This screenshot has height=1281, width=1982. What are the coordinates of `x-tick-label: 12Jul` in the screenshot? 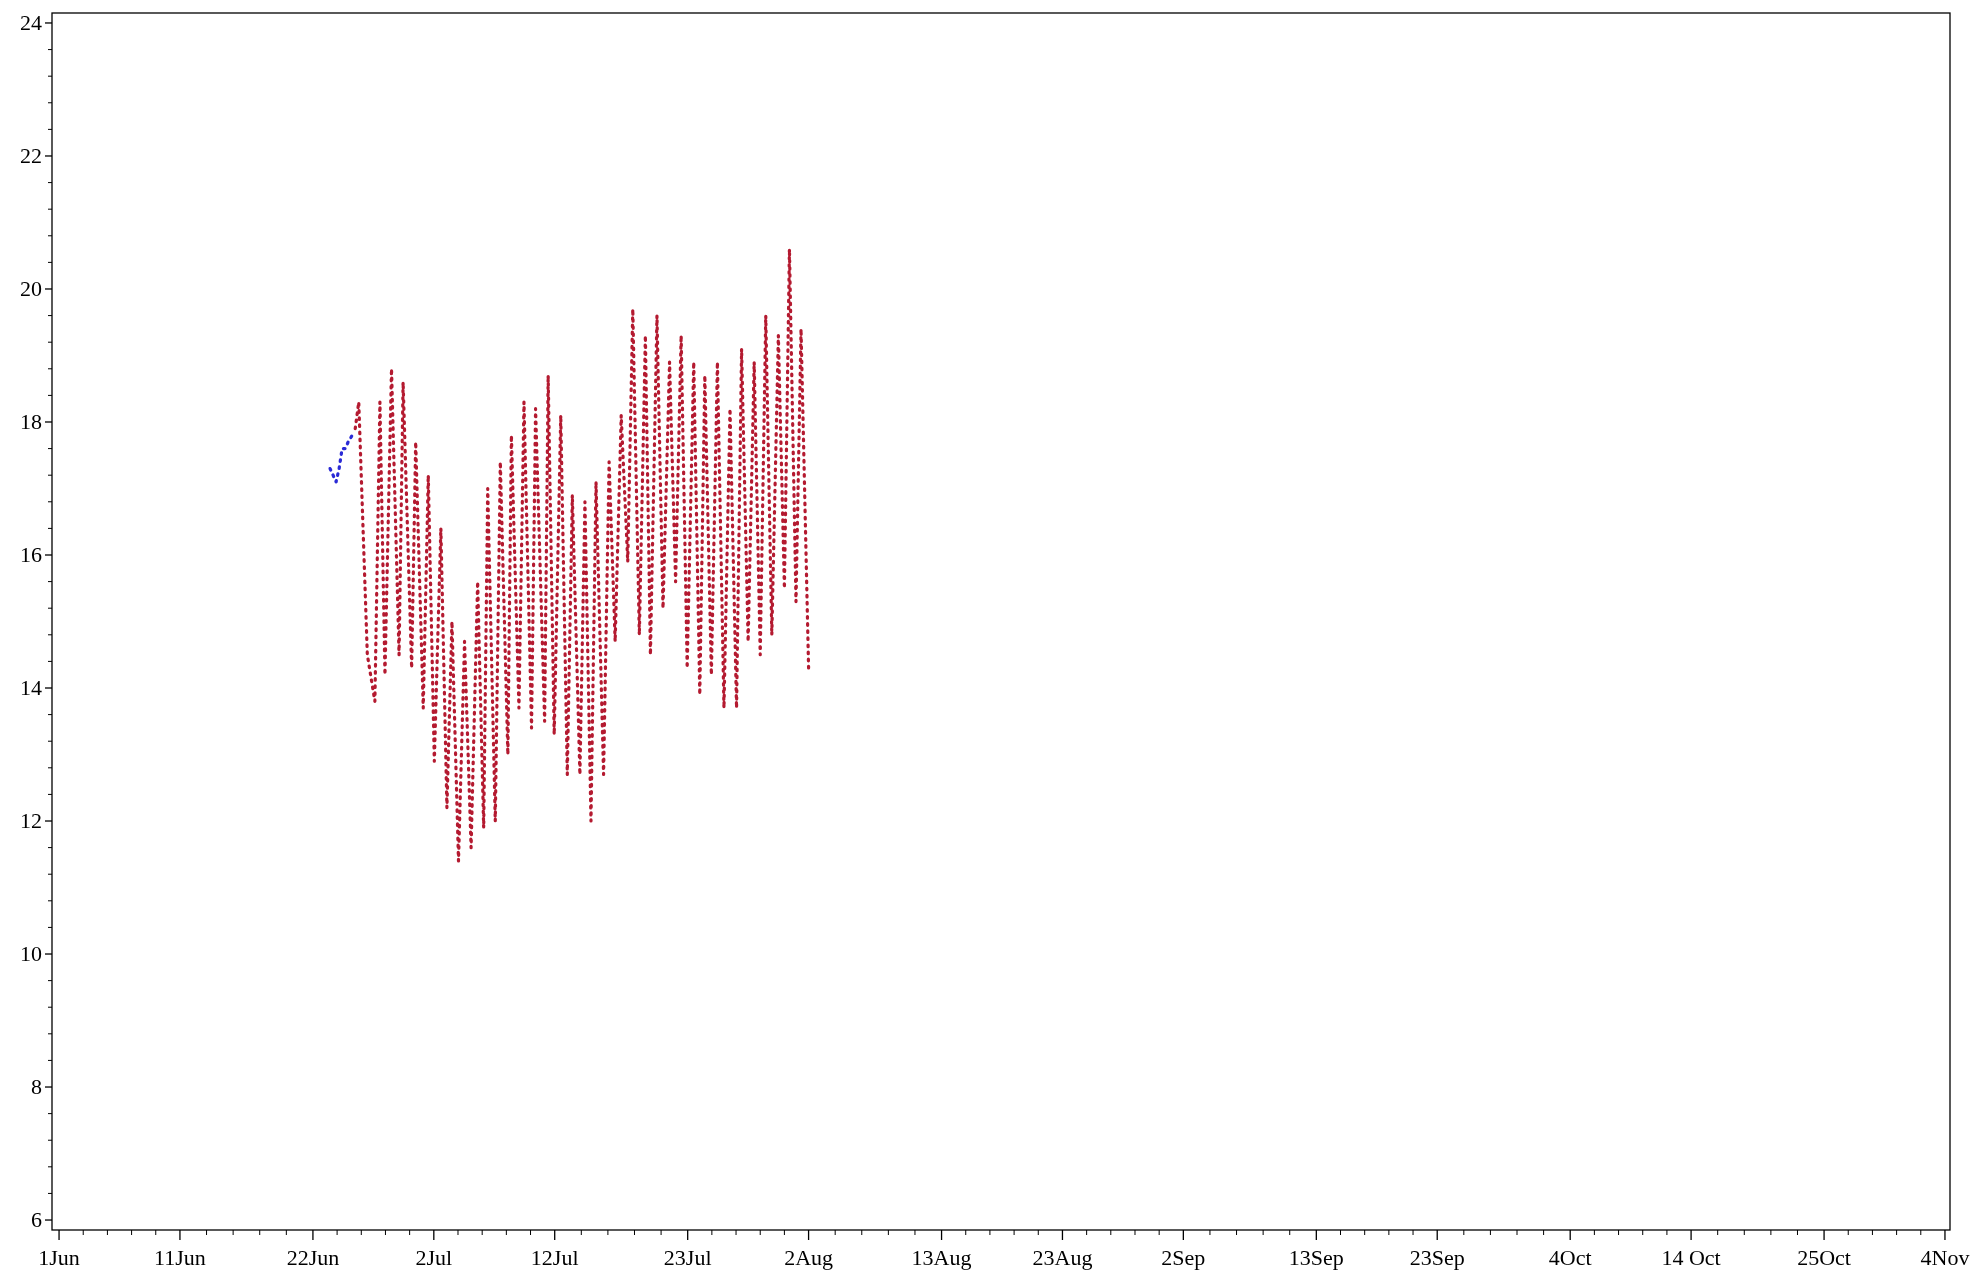 It's located at (554, 1257).